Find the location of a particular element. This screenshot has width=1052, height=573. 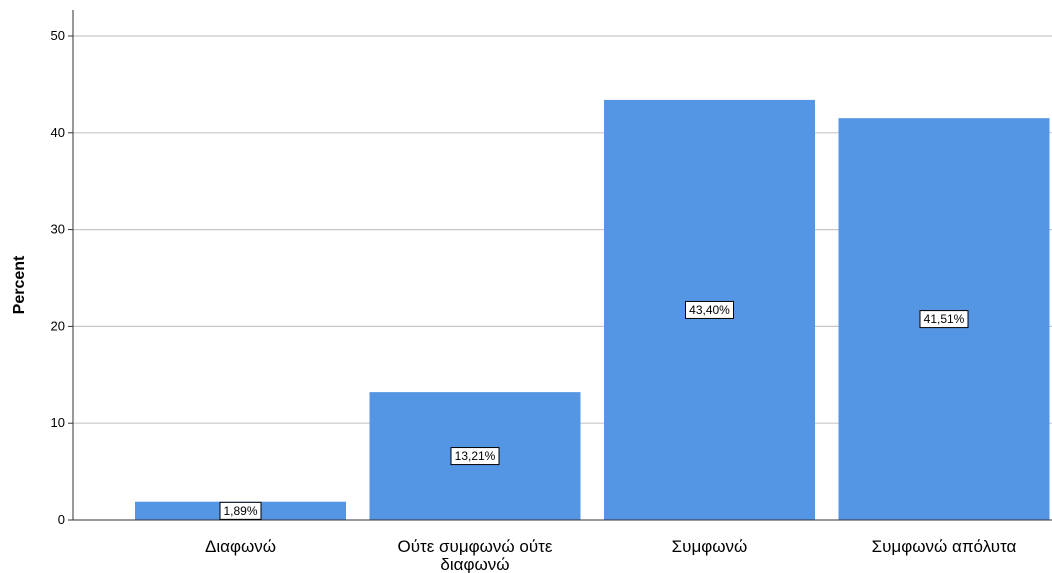

y-tick-label: 0 is located at coordinates (61, 519).